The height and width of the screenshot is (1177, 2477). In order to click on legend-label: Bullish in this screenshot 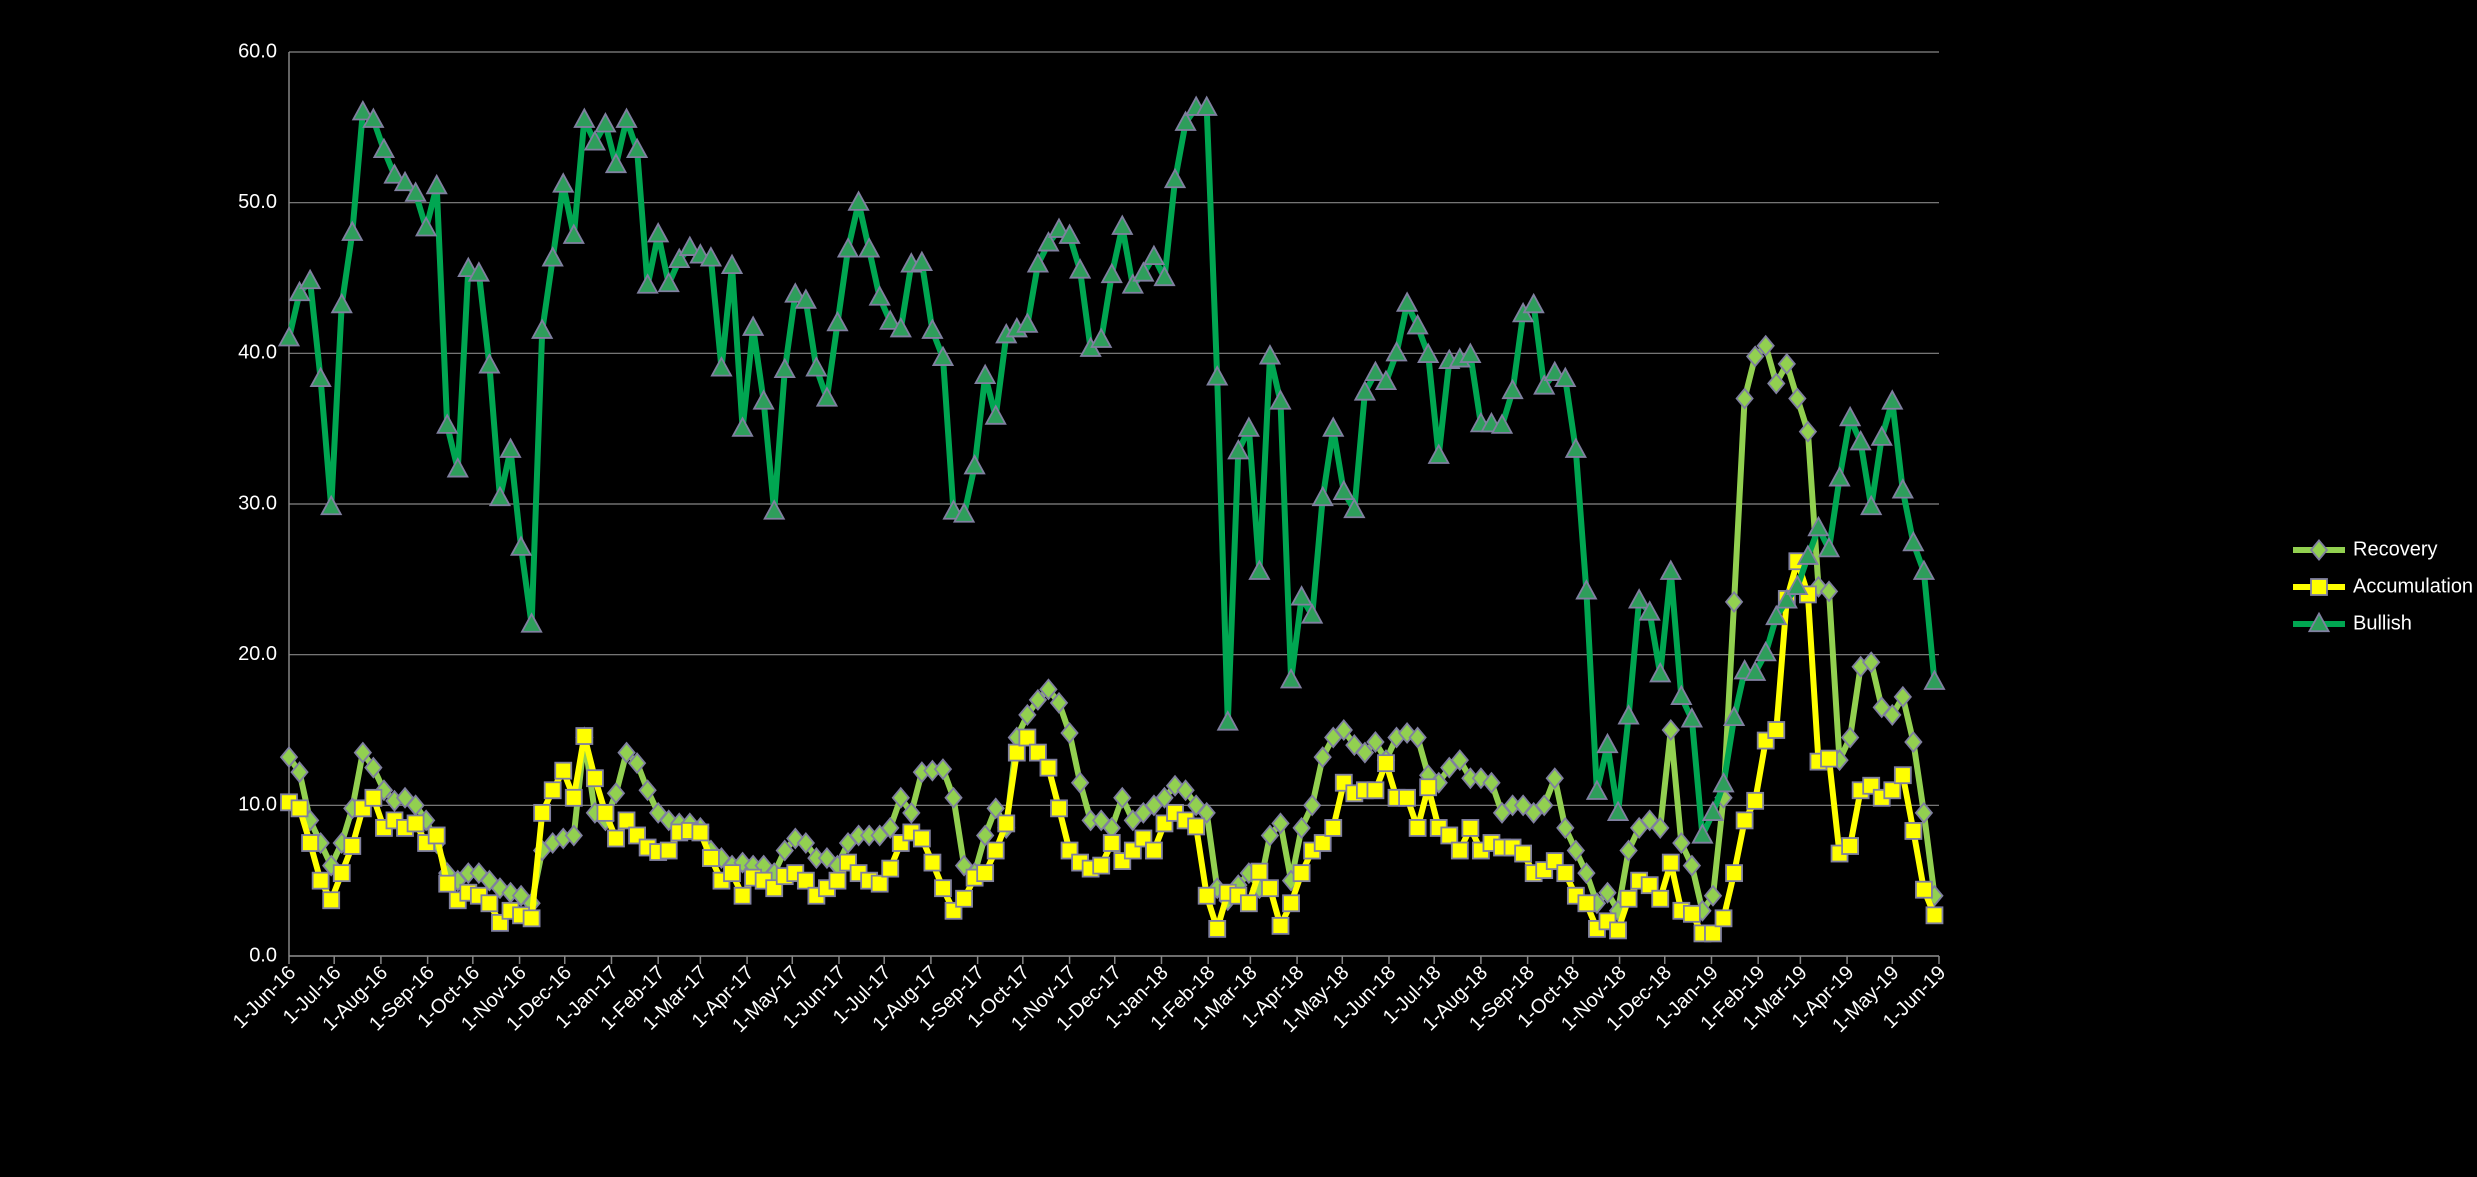, I will do `click(2382, 623)`.